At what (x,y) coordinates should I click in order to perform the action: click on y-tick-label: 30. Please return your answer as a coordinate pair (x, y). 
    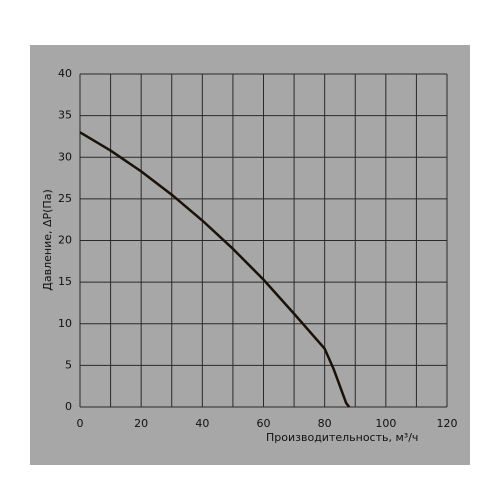
    Looking at the image, I should click on (65, 156).